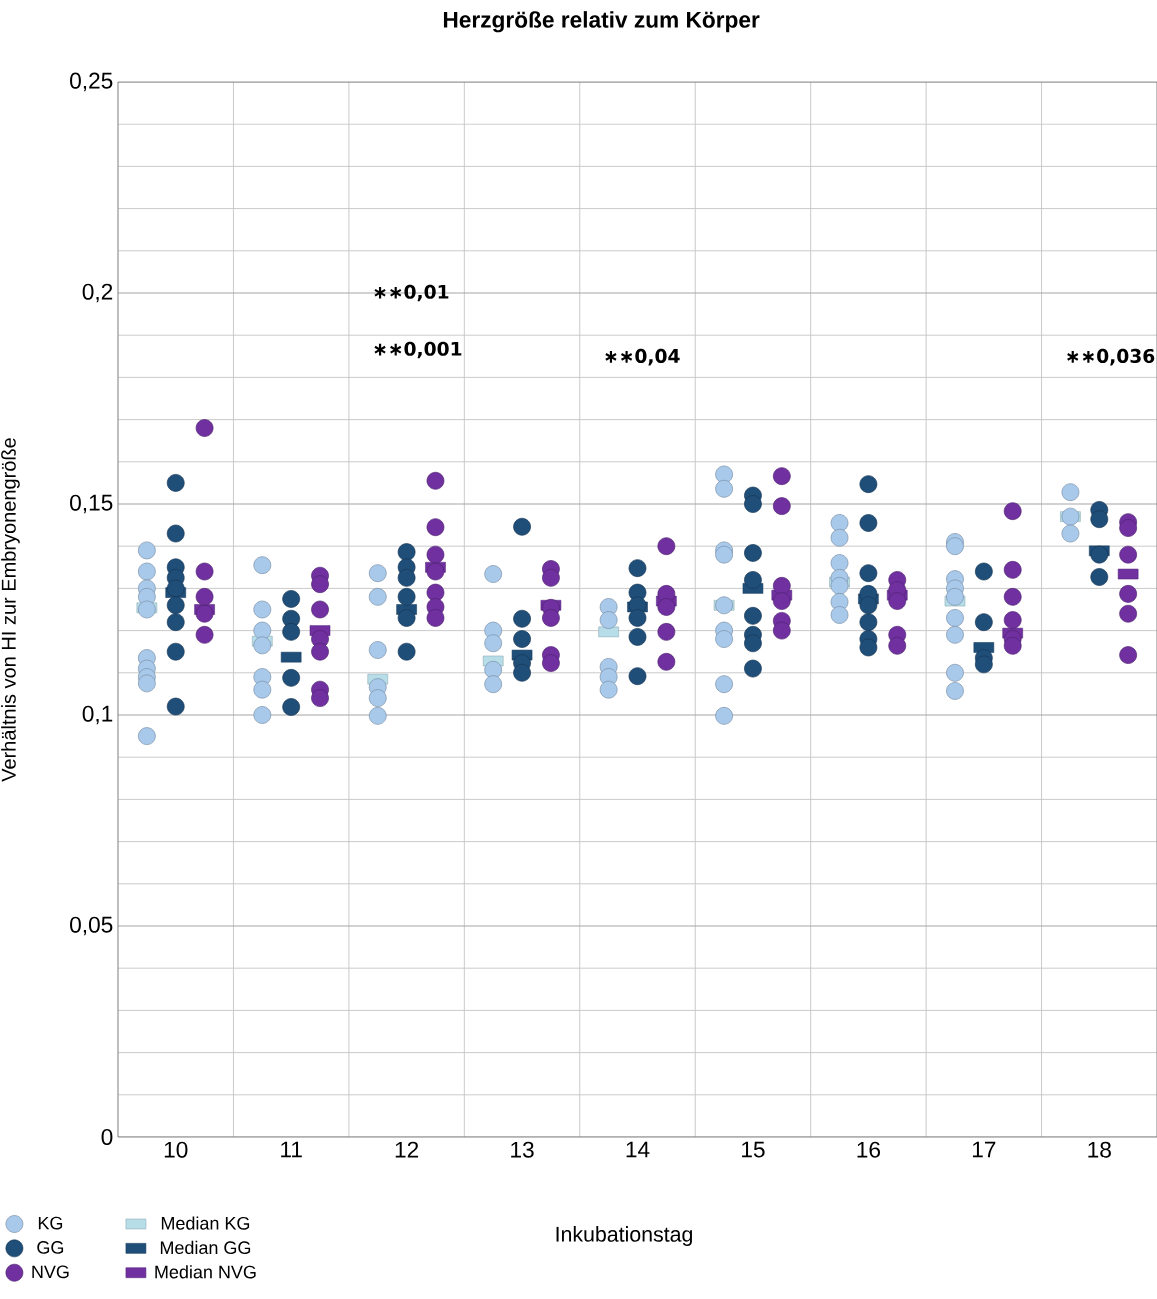 The width and height of the screenshot is (1157, 1299). I want to click on y-tick-label: 0, so click(107, 1137).